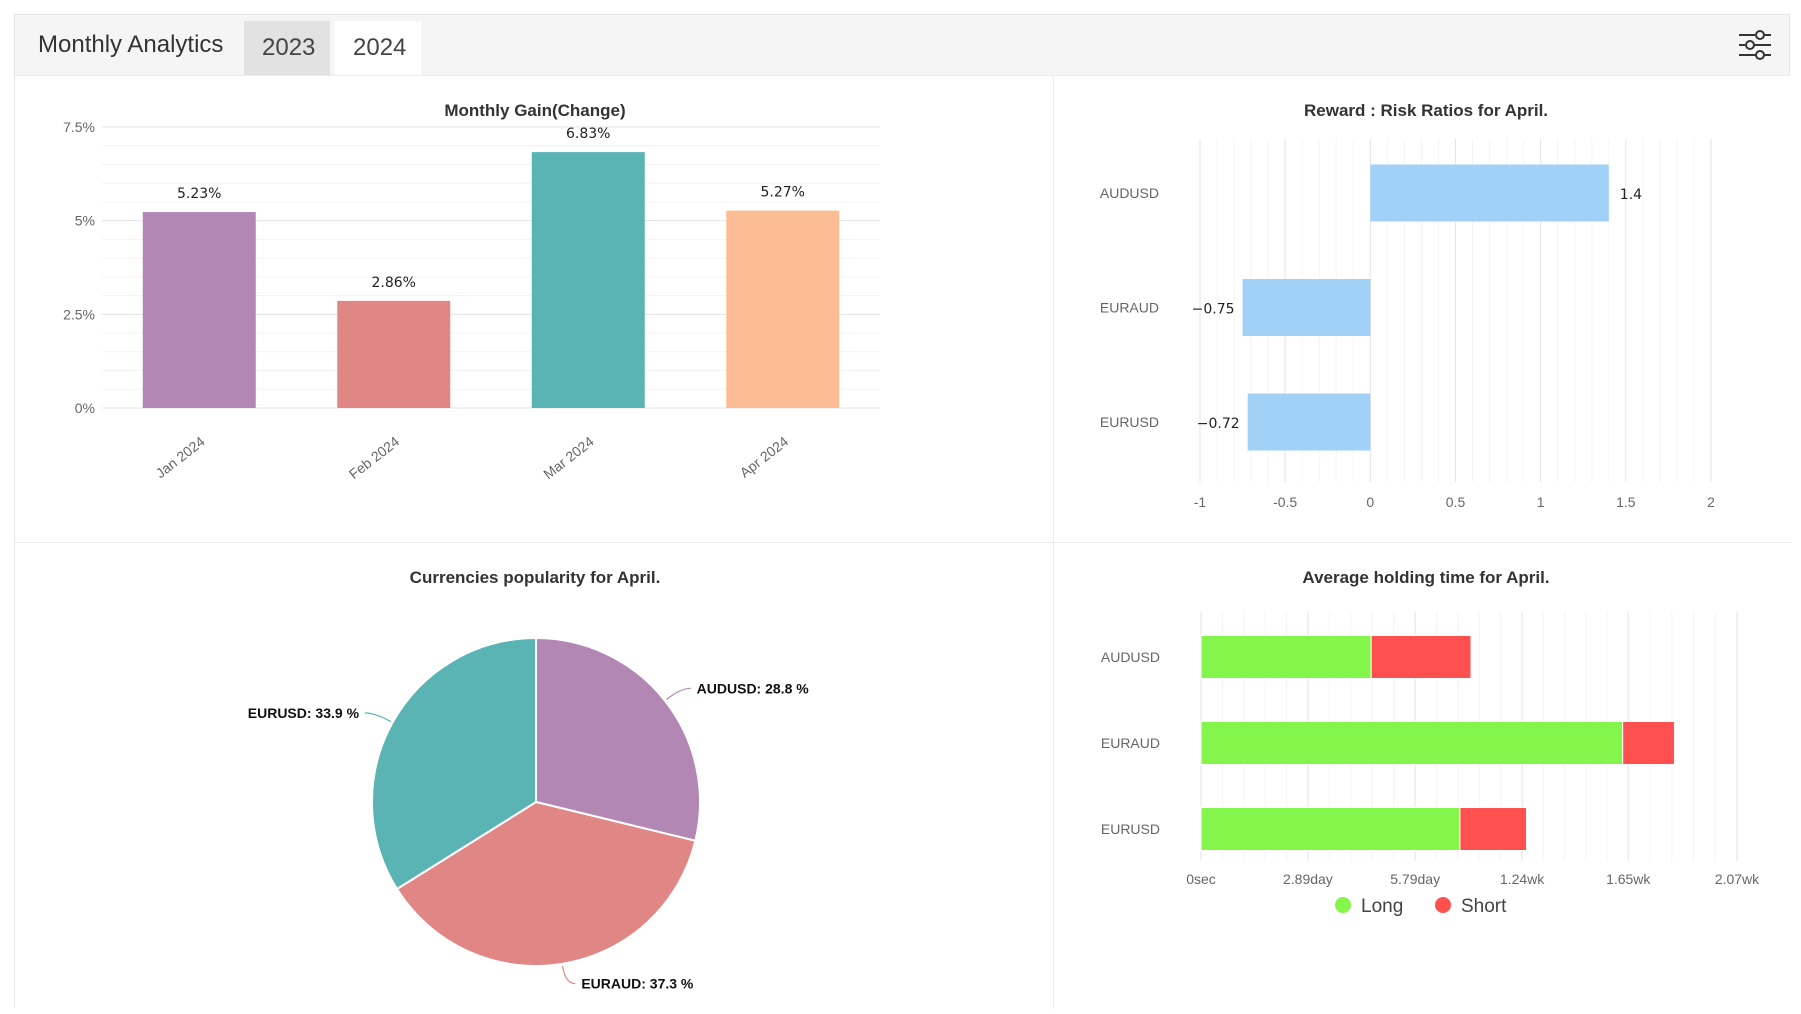 This screenshot has height=1014, width=1801. I want to click on y-tick-label: 5%, so click(85, 221).